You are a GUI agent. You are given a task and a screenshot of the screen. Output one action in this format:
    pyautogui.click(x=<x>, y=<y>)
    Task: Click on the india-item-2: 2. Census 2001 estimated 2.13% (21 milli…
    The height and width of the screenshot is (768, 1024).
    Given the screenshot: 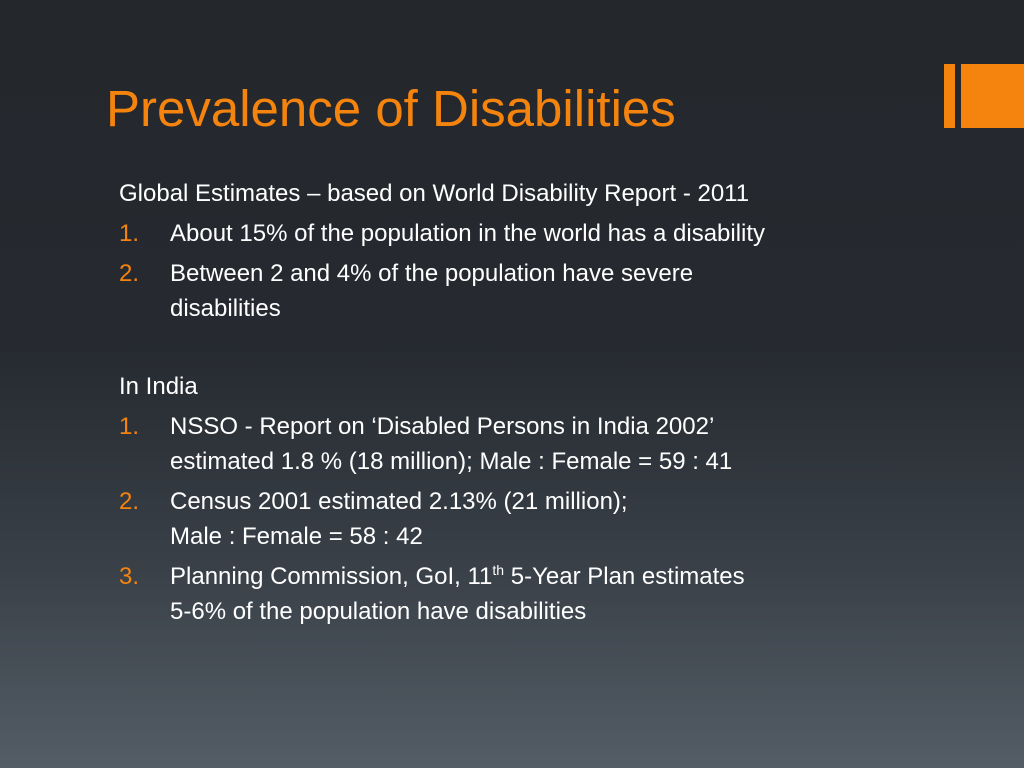 What is the action you would take?
    pyautogui.click(x=519, y=519)
    